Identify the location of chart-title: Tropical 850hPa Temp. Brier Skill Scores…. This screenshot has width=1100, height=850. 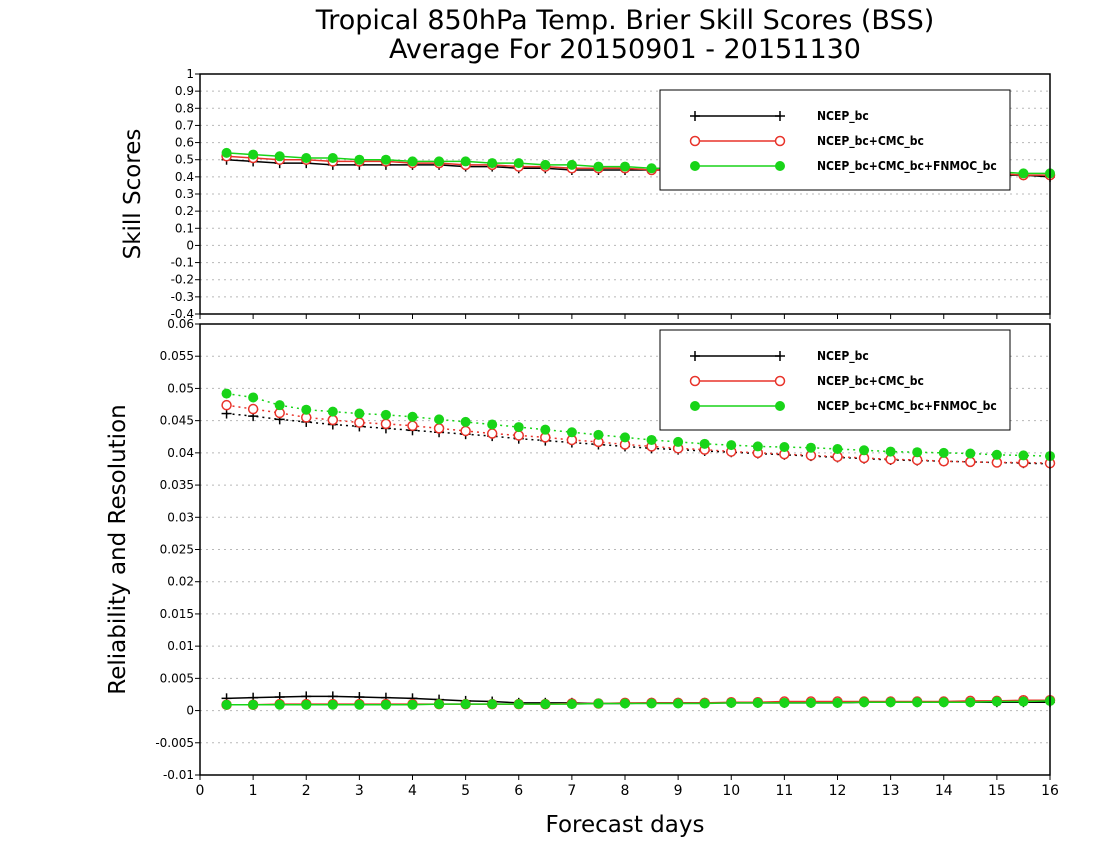
(625, 20).